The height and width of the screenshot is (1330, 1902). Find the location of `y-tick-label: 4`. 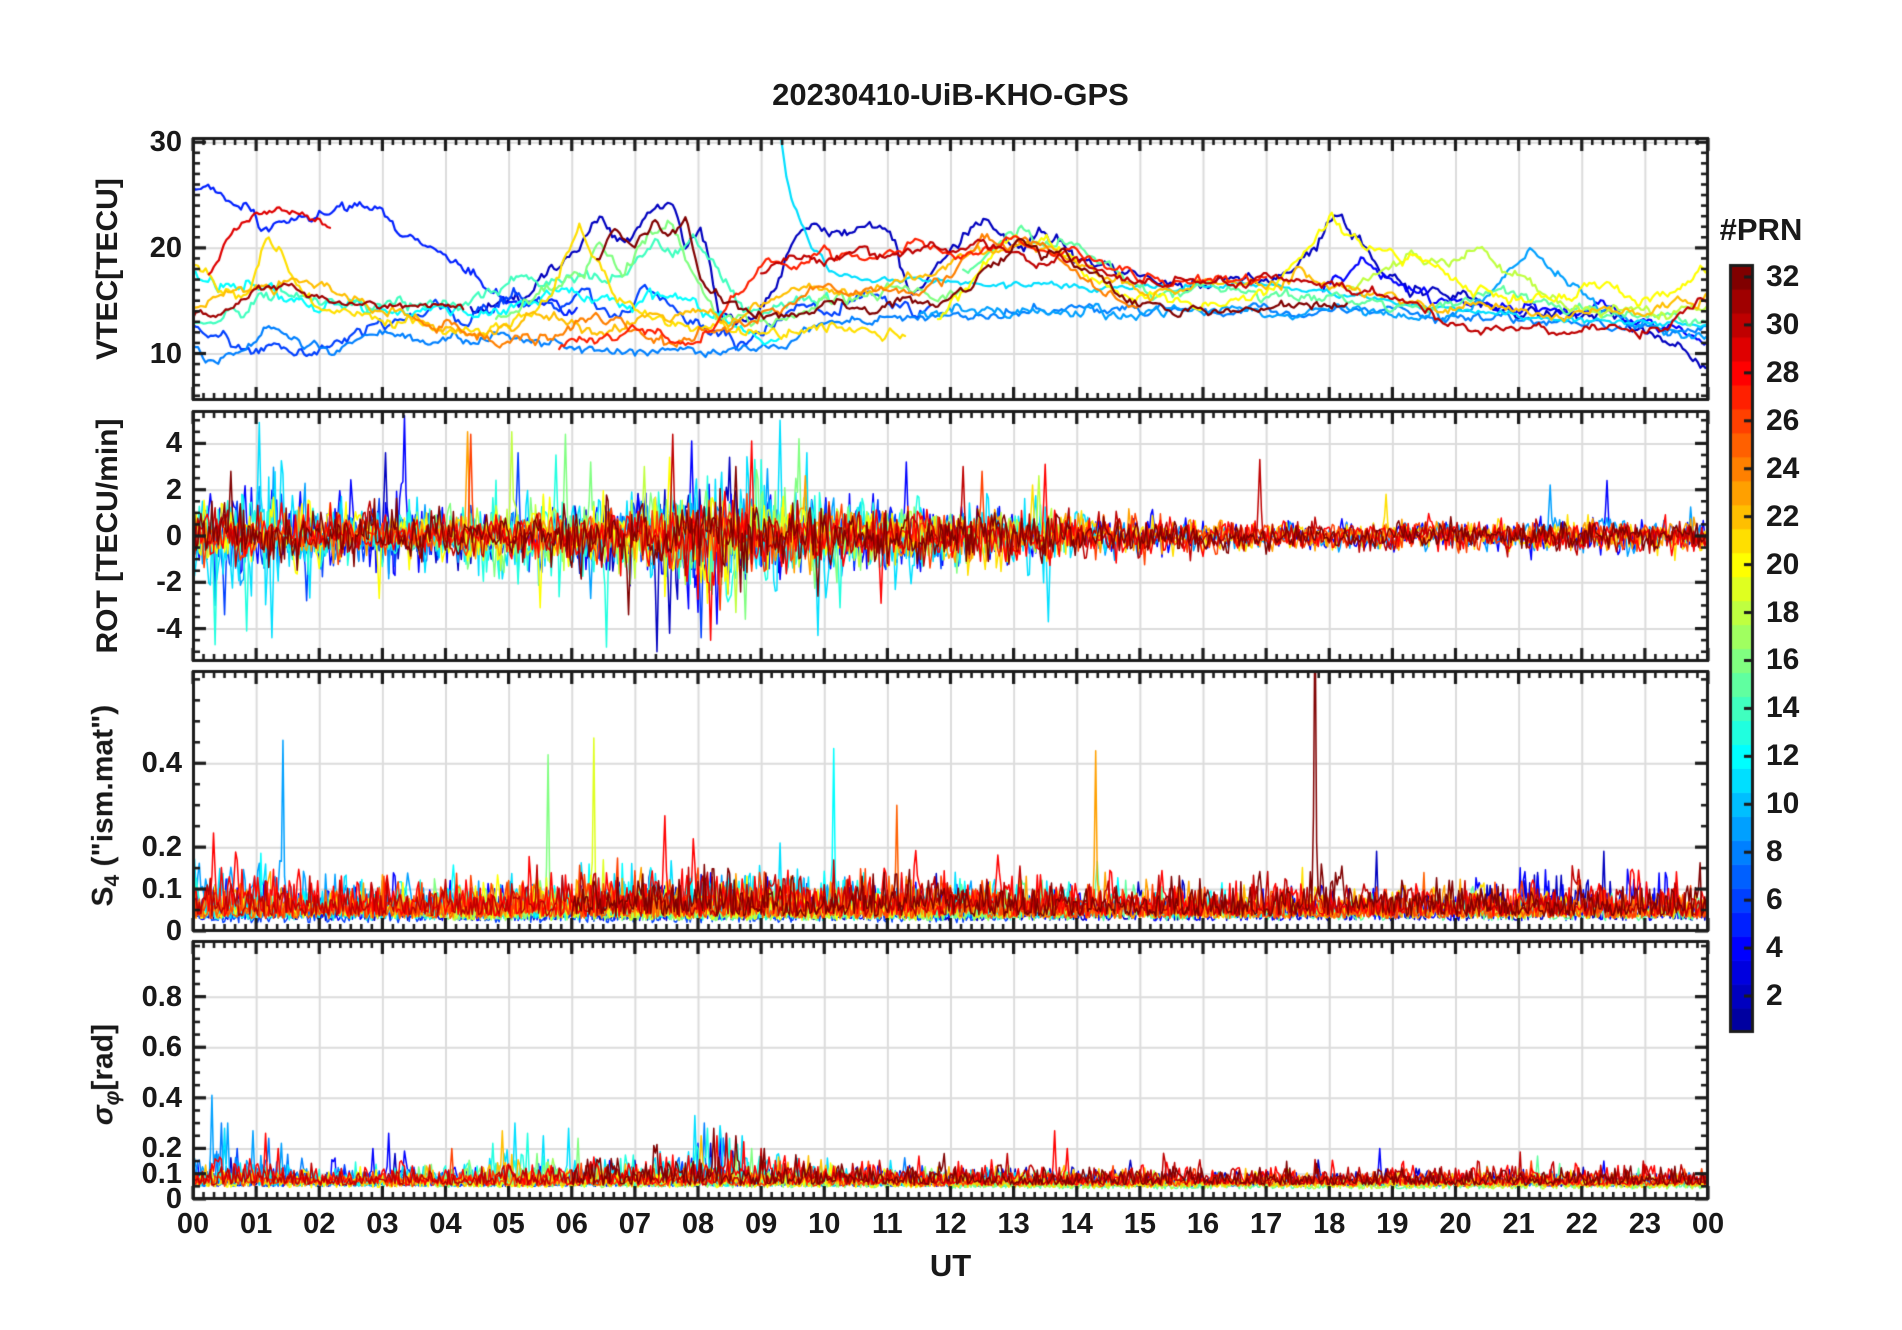

y-tick-label: 4 is located at coordinates (173, 443).